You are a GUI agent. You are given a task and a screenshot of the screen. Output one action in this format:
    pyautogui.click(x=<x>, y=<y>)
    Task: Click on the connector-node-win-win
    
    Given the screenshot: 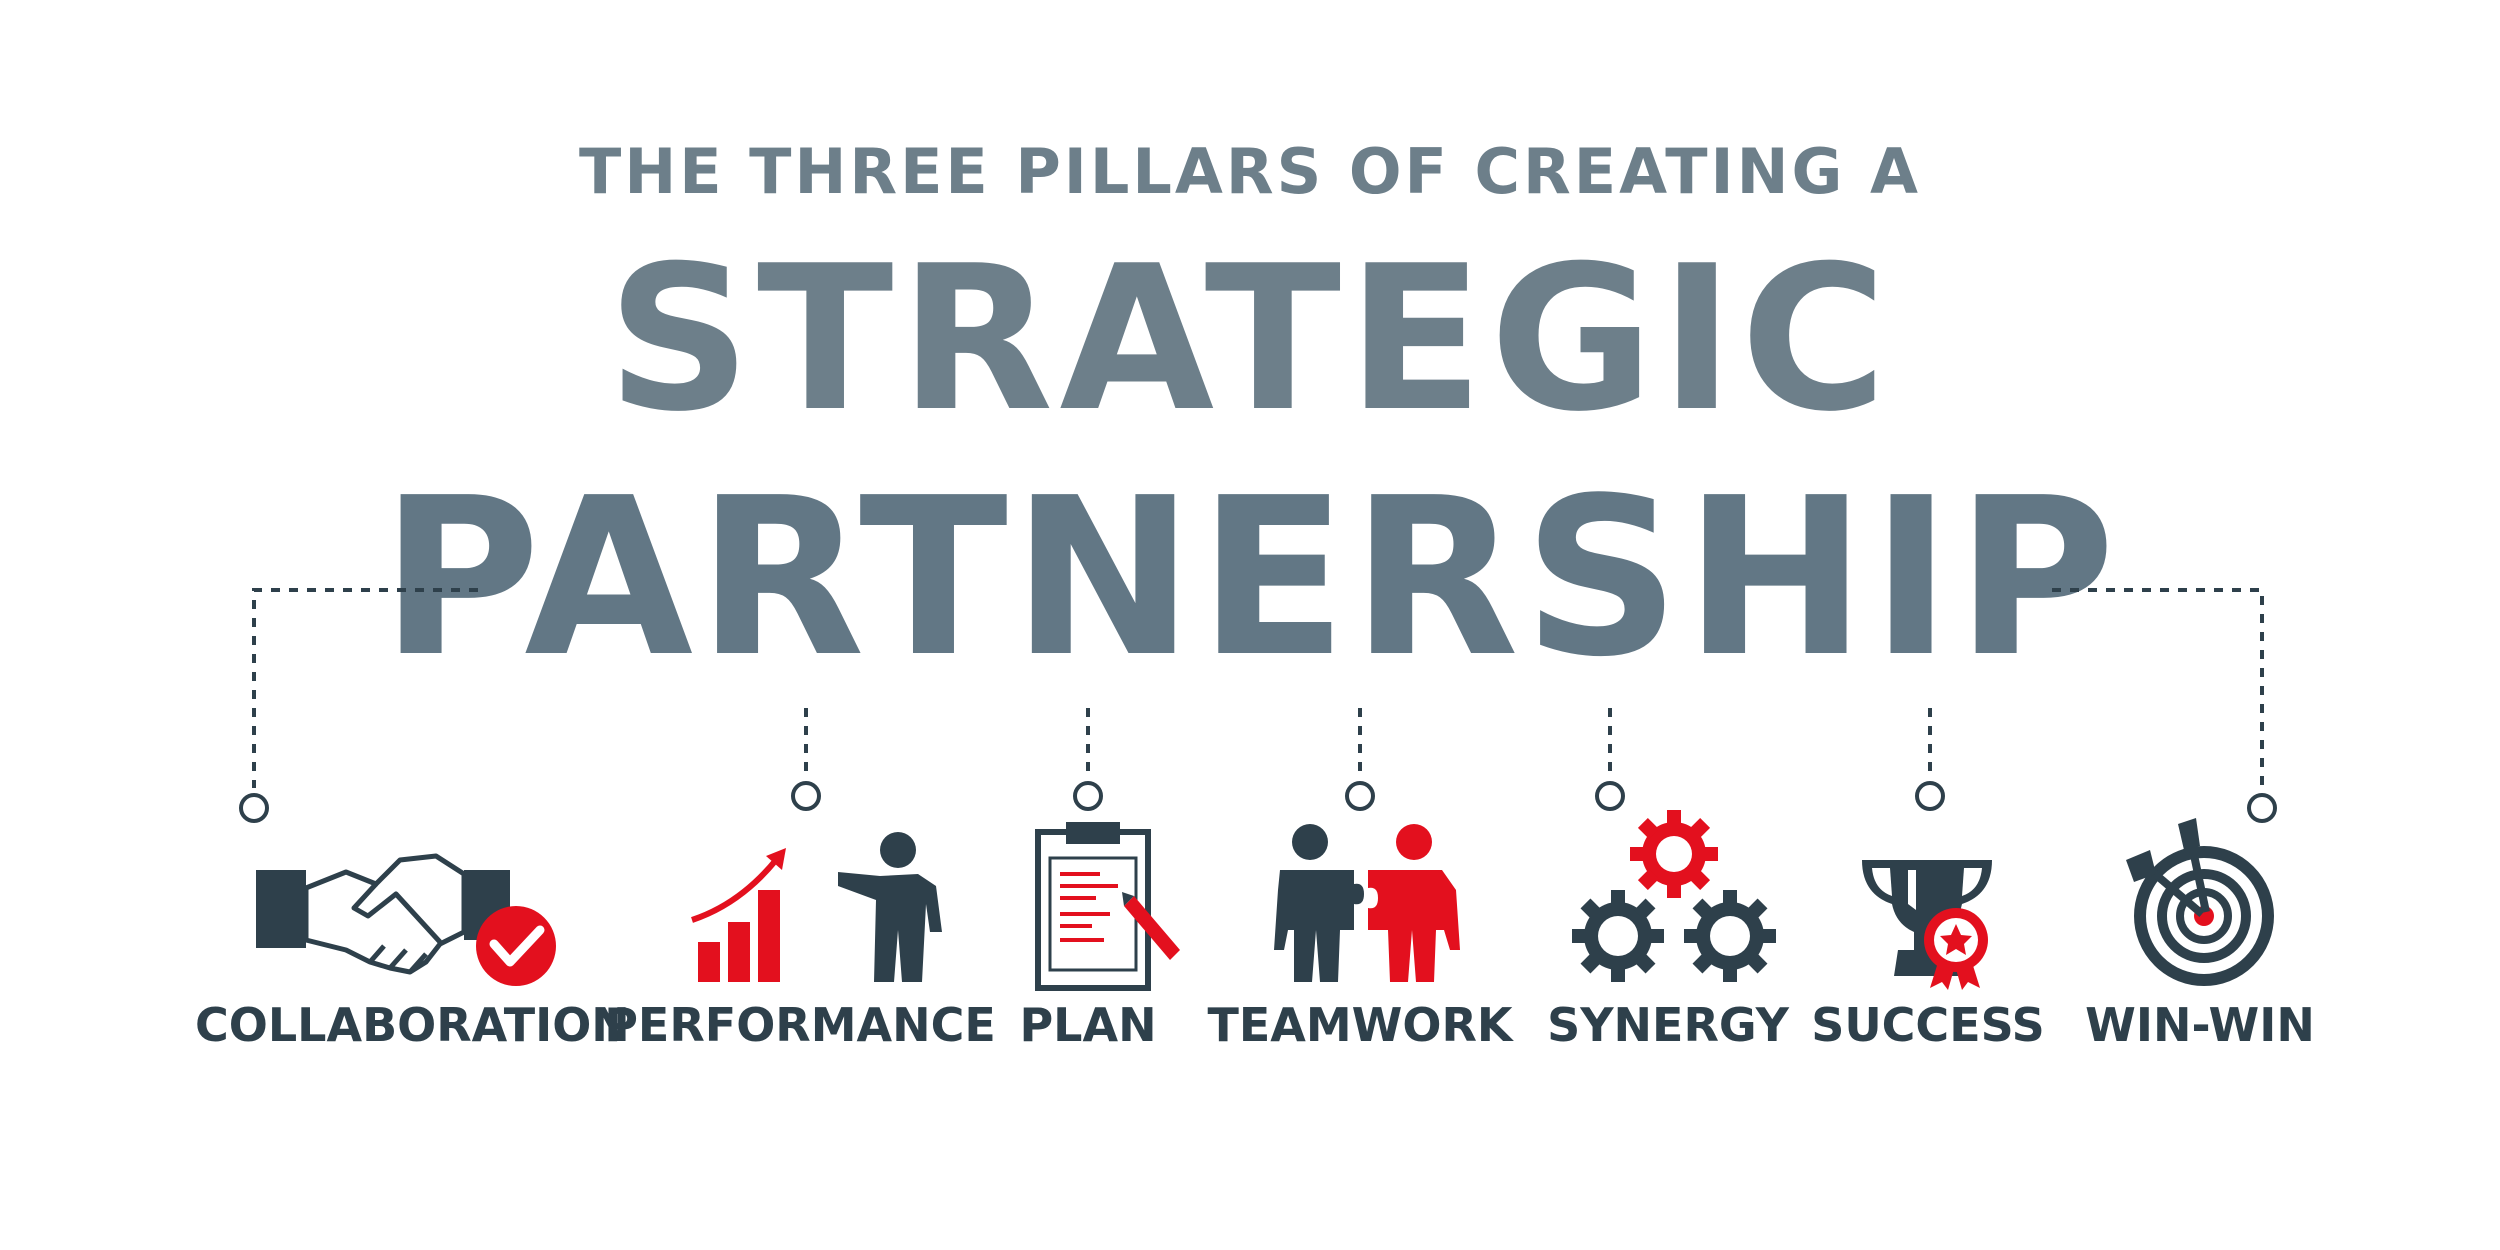 What is the action you would take?
    pyautogui.click(x=2262, y=808)
    